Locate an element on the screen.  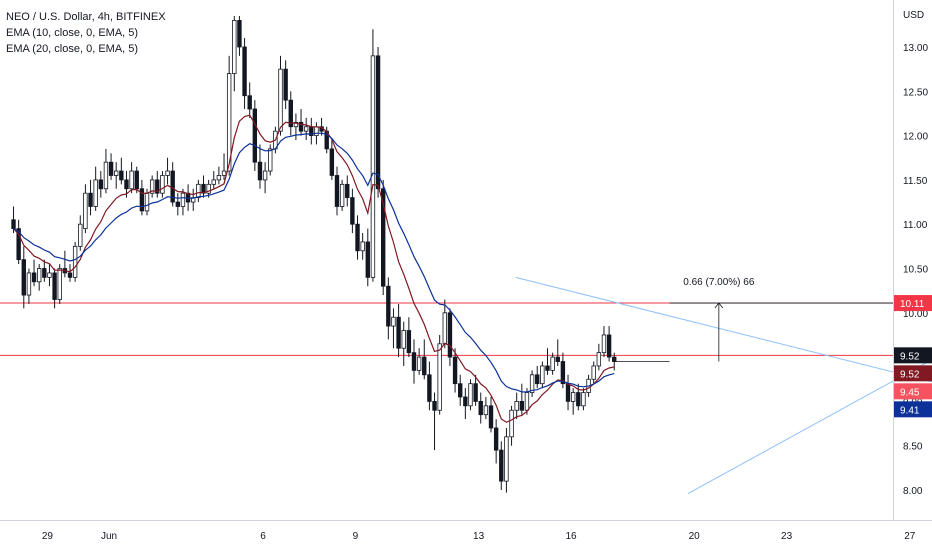
legend-ema20: EMA (20, close, 0, EMA, 5) is located at coordinates (72, 49).